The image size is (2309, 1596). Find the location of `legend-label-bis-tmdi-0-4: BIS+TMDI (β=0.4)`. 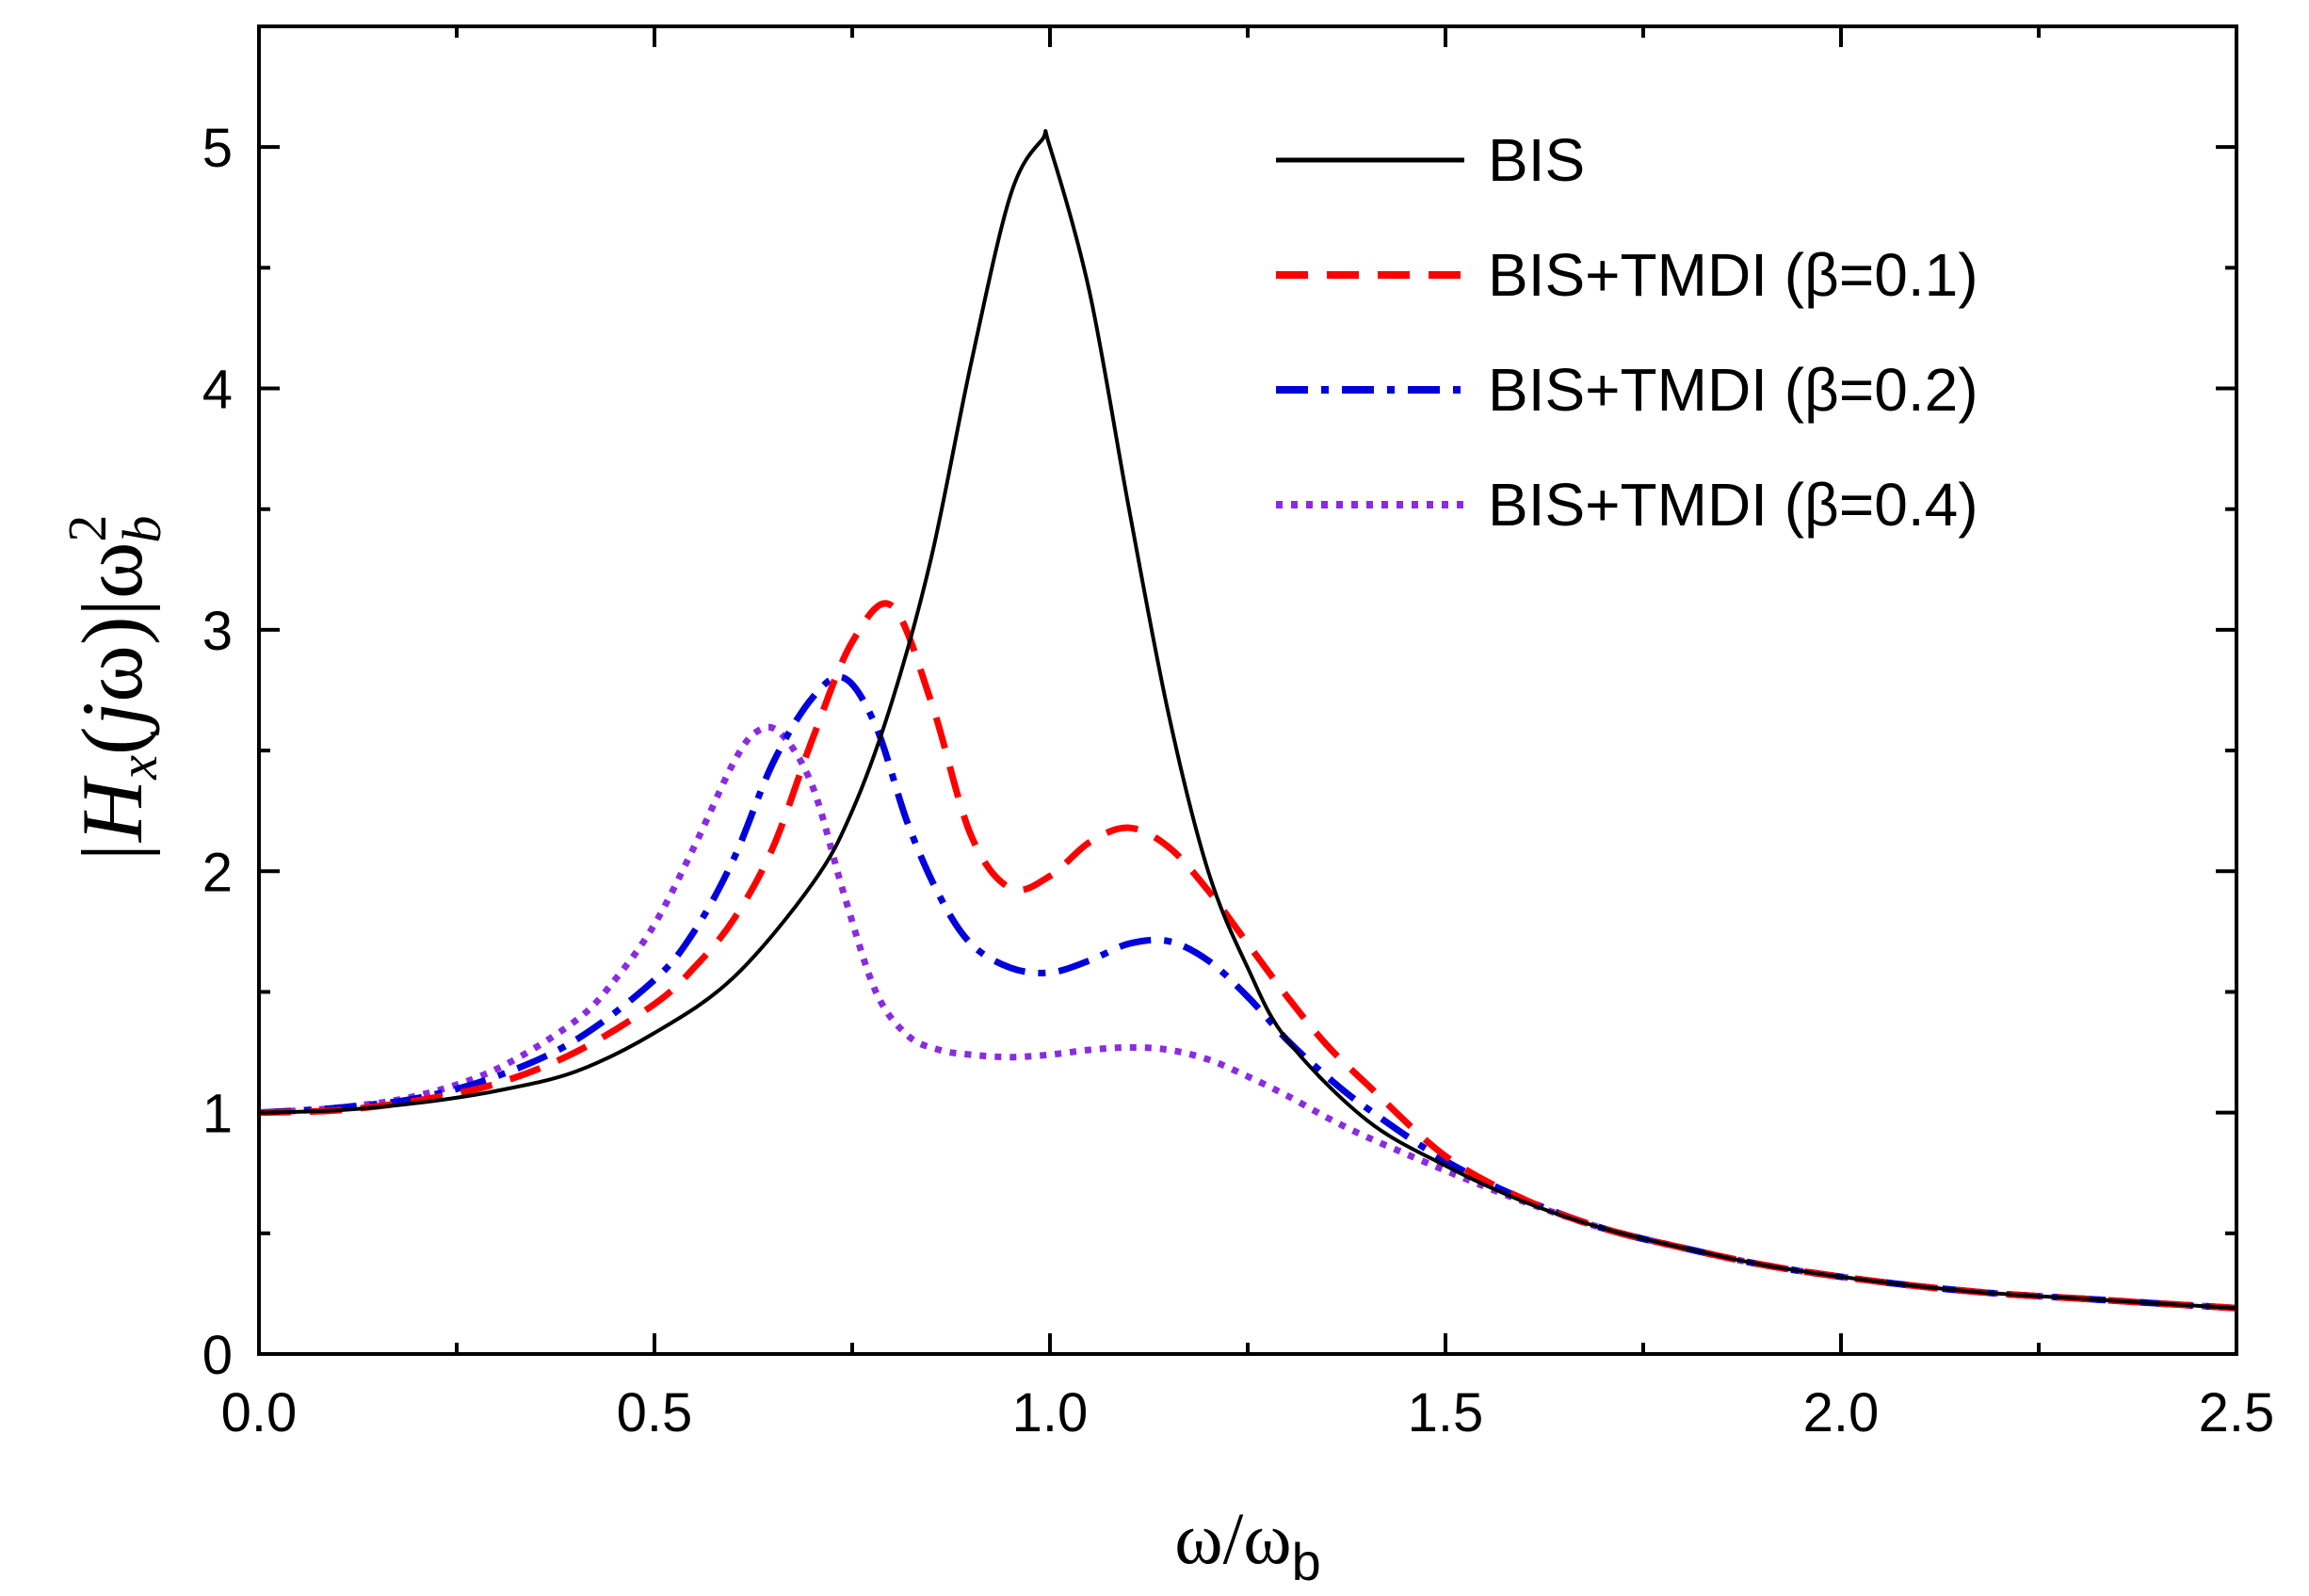

legend-label-bis-tmdi-0-4: BIS+TMDI (β=0.4) is located at coordinates (1733, 505).